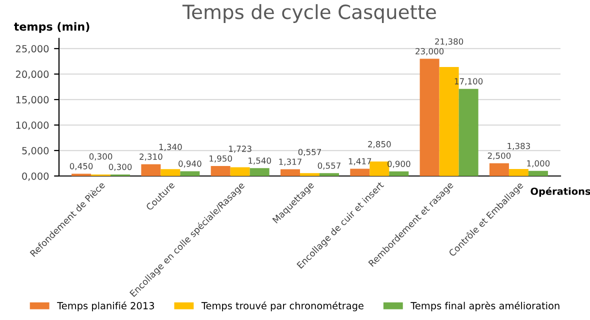 This screenshot has width=590, height=320. What do you see at coordinates (190, 164) in the screenshot?
I see `data-label: 0,940` at bounding box center [190, 164].